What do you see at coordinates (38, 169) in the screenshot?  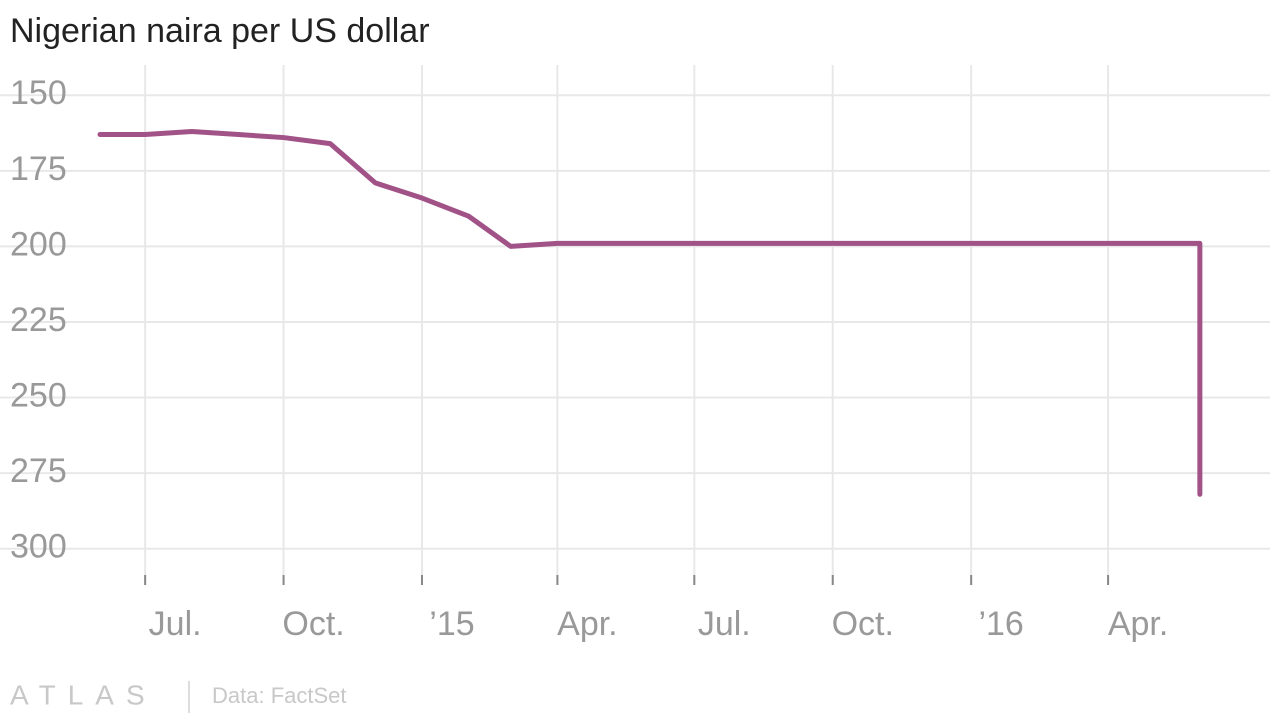 I see `y-tick-label: 175` at bounding box center [38, 169].